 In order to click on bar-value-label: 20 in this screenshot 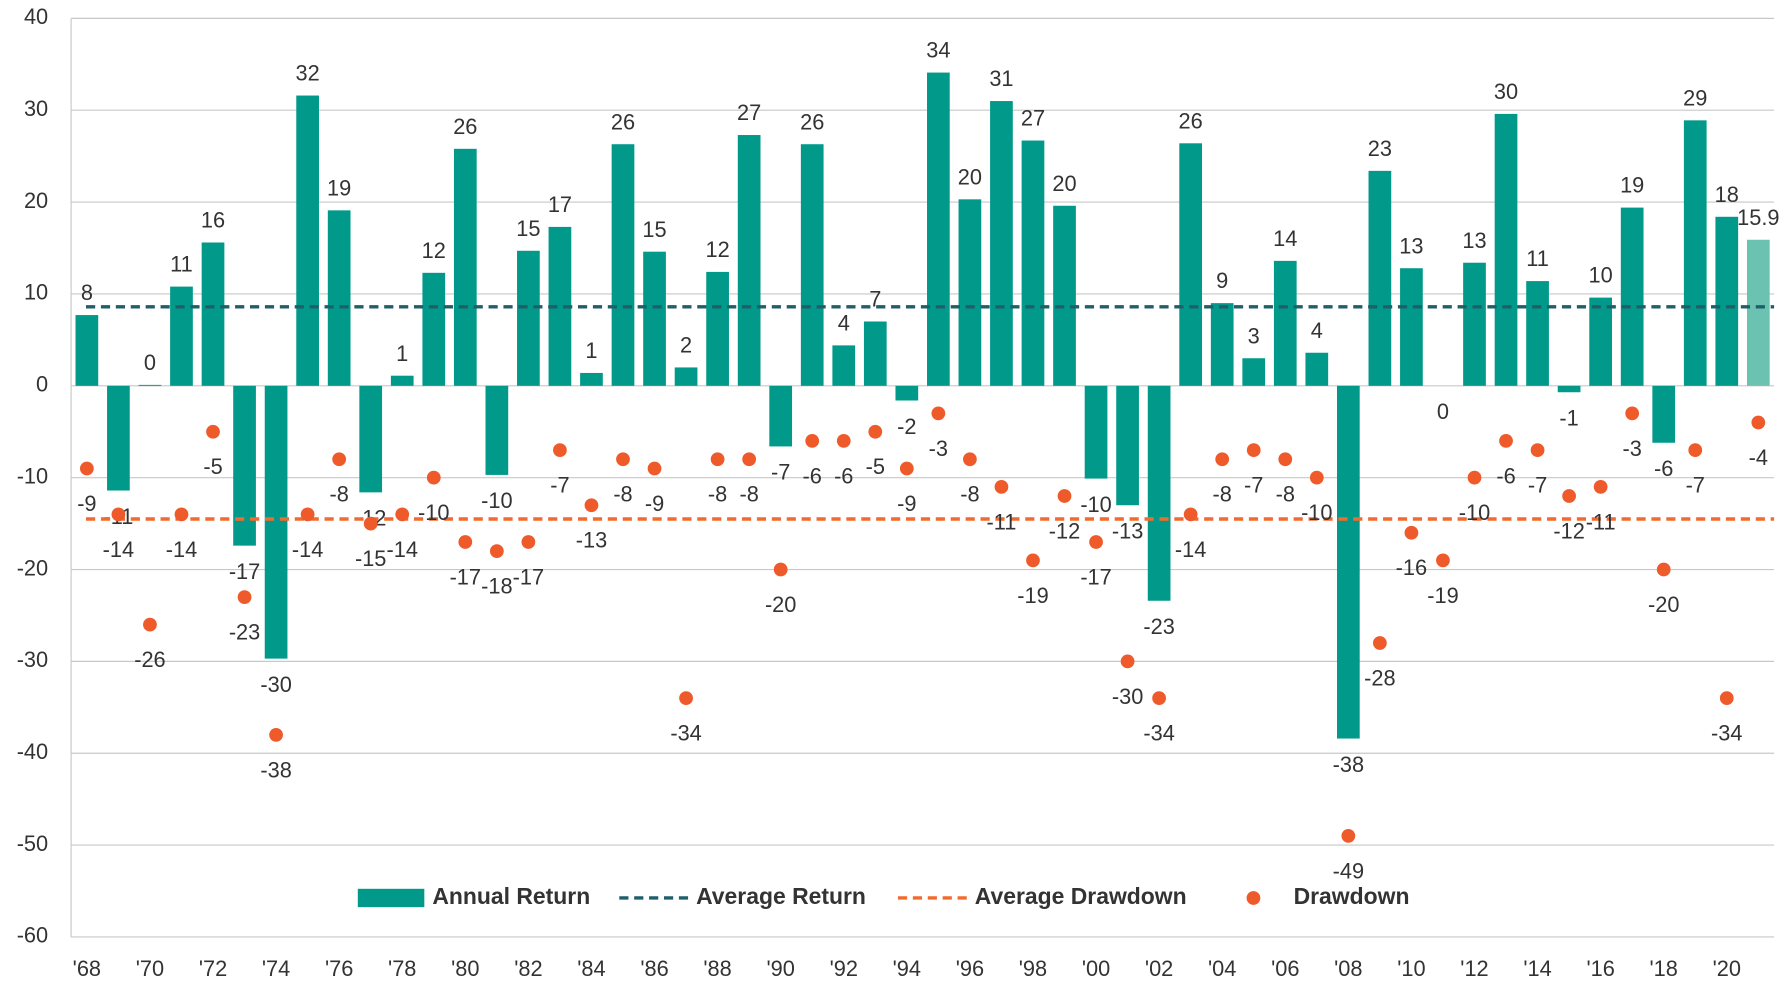, I will do `click(1064, 183)`.